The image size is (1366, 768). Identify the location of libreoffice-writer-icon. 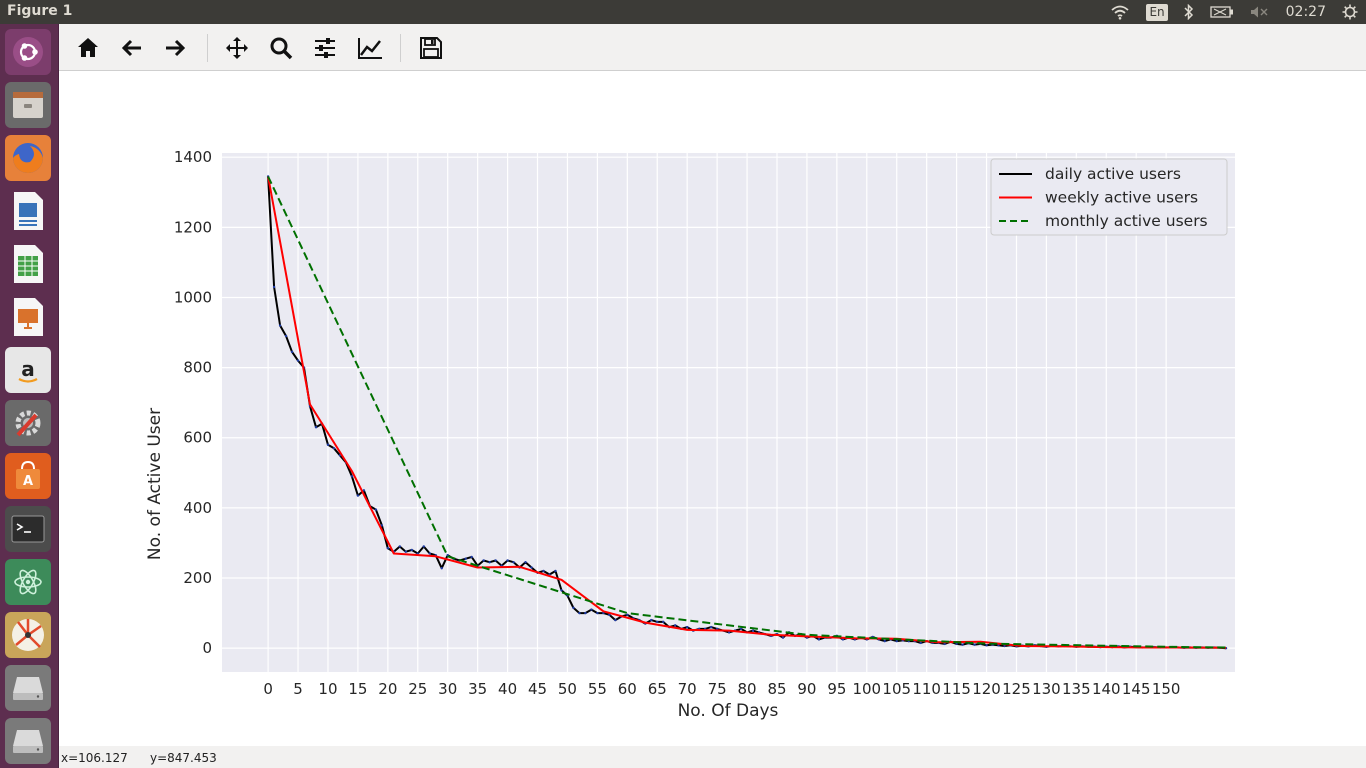
(28, 211).